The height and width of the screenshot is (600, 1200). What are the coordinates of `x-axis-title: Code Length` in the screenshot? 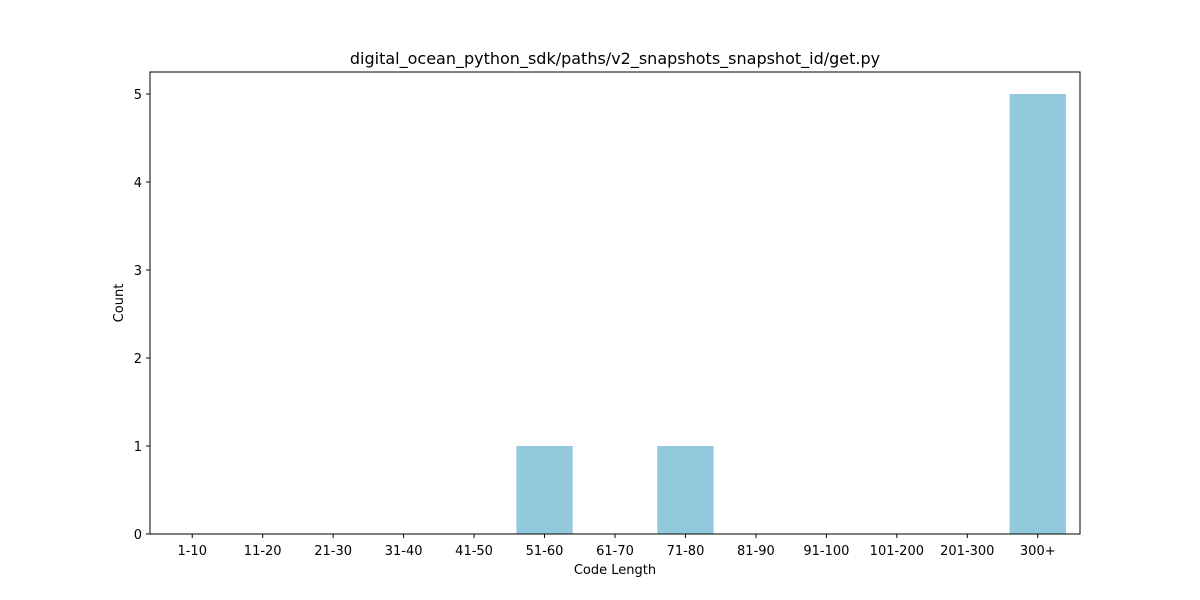 It's located at (615, 570).